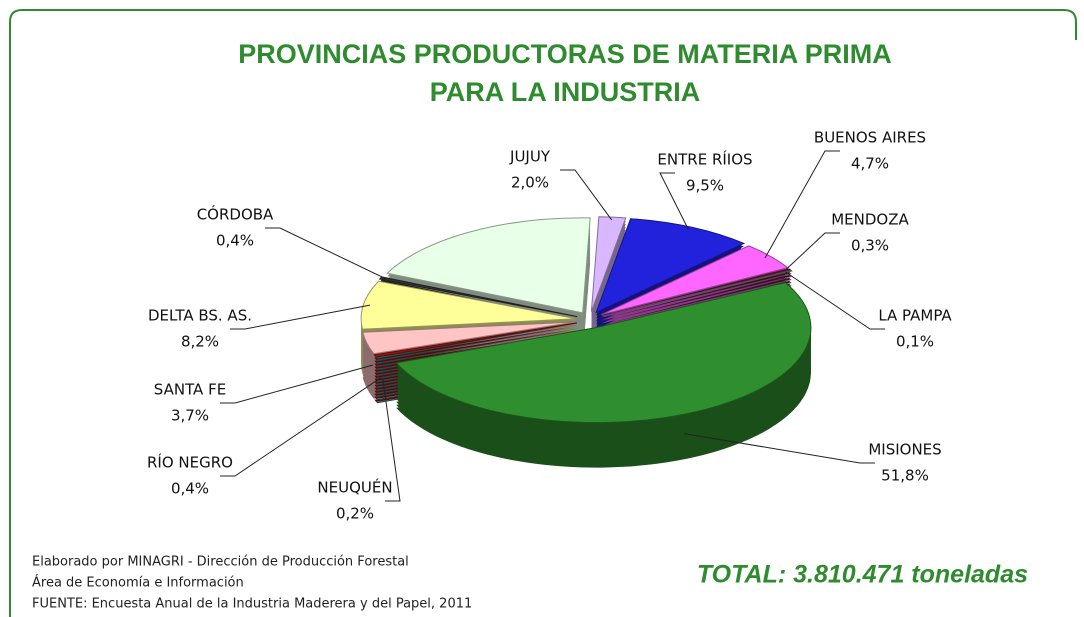 This screenshot has height=617, width=1084. Describe the element at coordinates (870, 246) in the screenshot. I see `value-label: 0,3%` at that location.